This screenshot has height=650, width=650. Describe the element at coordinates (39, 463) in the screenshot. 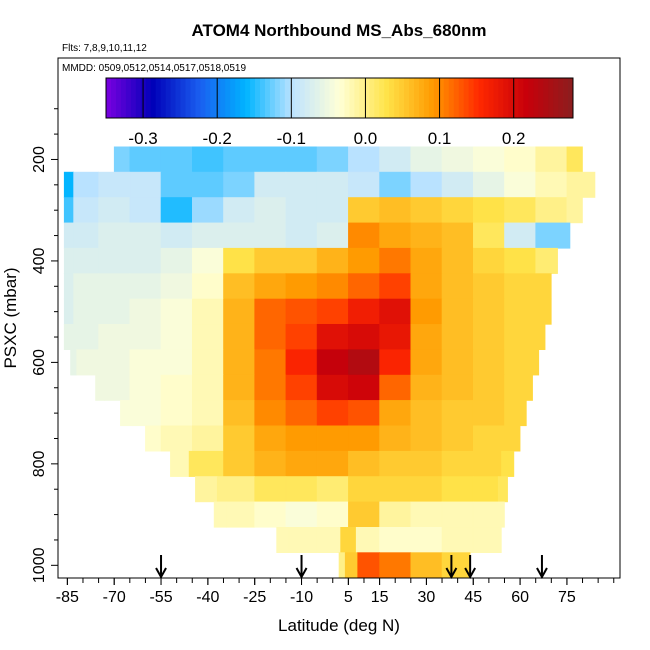

I see `y-tick-label: 800` at that location.